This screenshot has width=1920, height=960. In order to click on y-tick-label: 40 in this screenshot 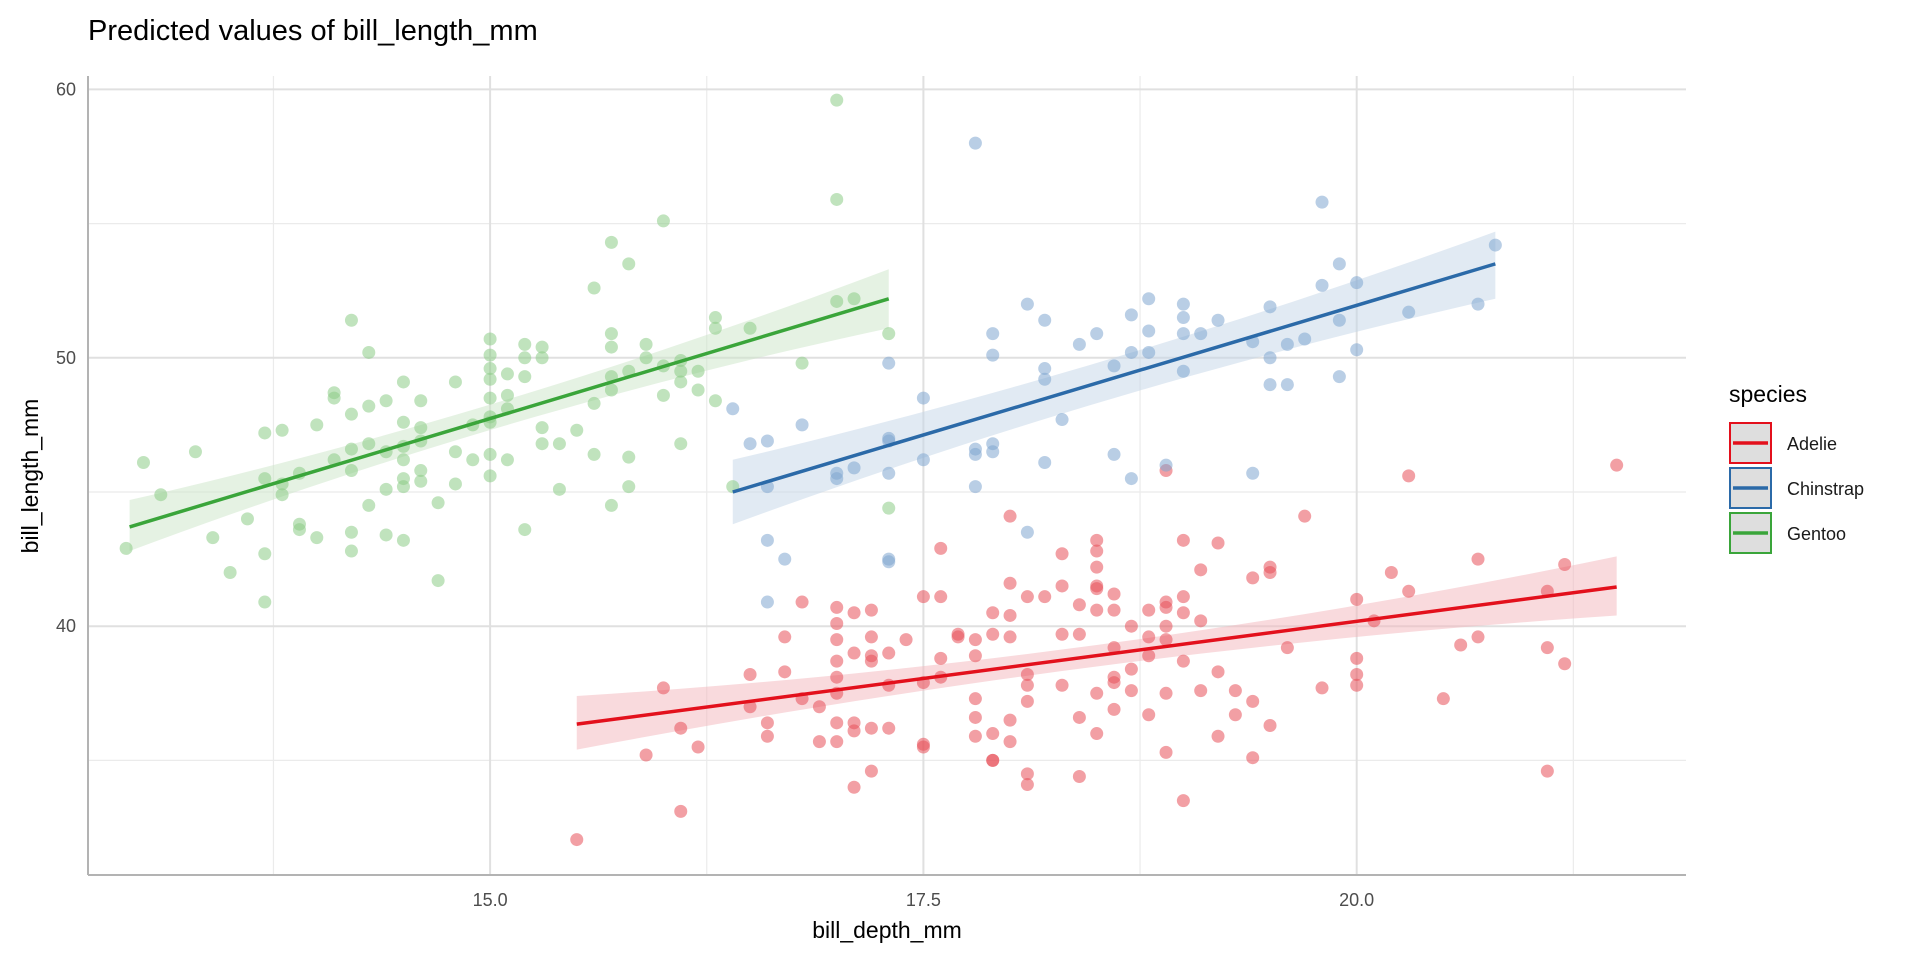, I will do `click(66, 626)`.